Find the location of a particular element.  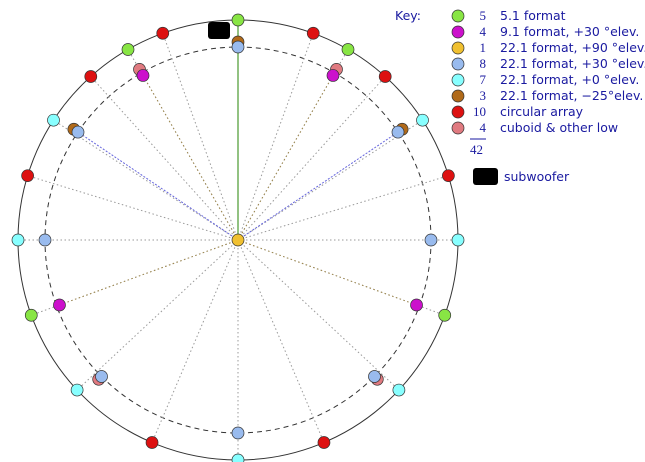

legend-label: 22.1 format, −25°elev. is located at coordinates (571, 95).